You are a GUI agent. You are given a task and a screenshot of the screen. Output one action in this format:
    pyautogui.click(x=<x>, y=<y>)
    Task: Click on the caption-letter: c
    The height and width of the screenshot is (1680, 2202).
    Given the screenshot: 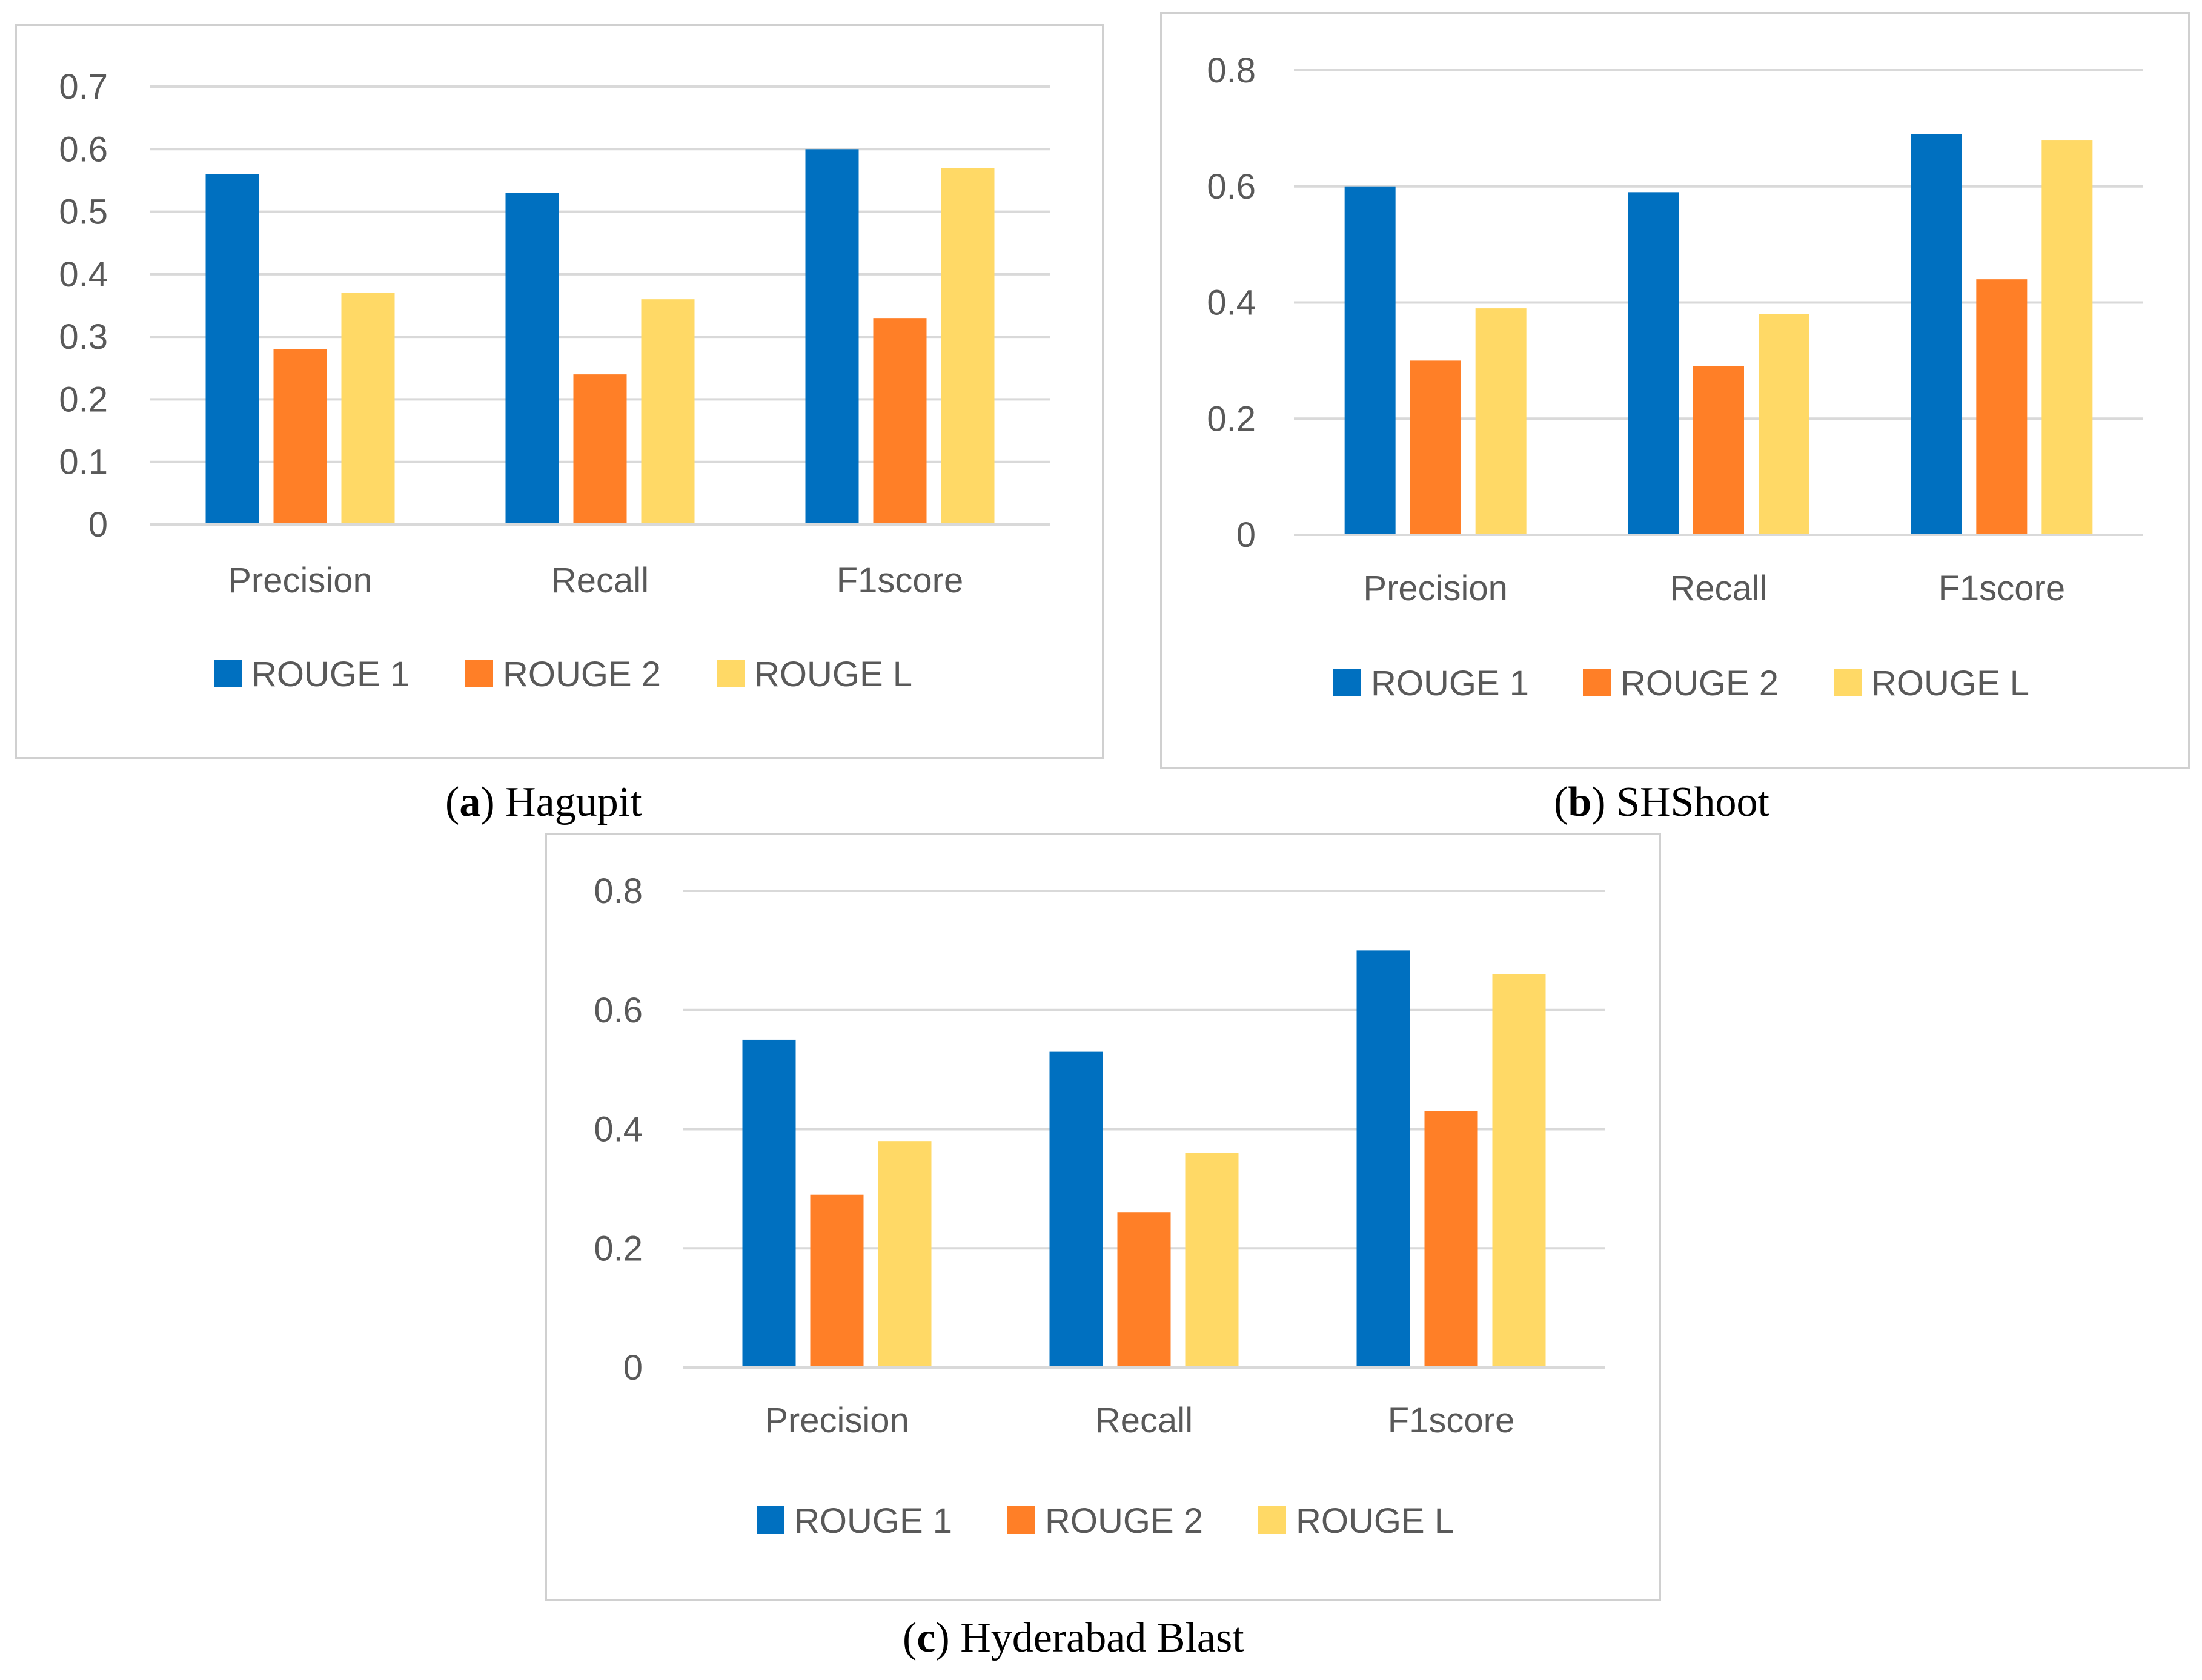 What is the action you would take?
    pyautogui.click(x=926, y=1638)
    